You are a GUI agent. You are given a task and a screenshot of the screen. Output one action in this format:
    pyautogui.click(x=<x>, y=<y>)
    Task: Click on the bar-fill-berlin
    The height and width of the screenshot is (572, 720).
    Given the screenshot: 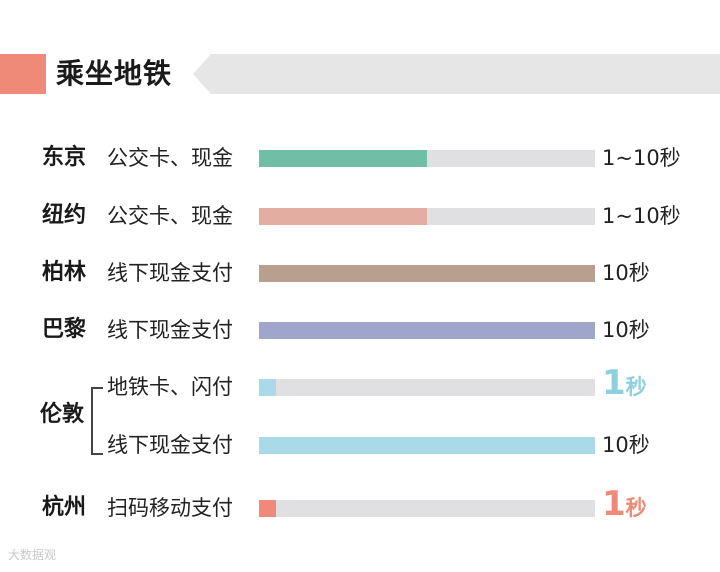 What is the action you would take?
    pyautogui.click(x=427, y=273)
    